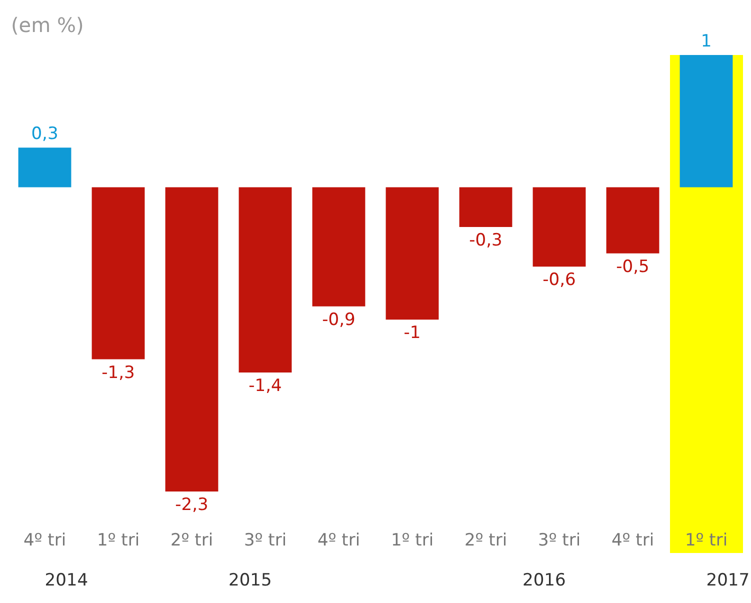 This screenshot has height=603, width=751. I want to click on data-label: -0,3, so click(485, 240).